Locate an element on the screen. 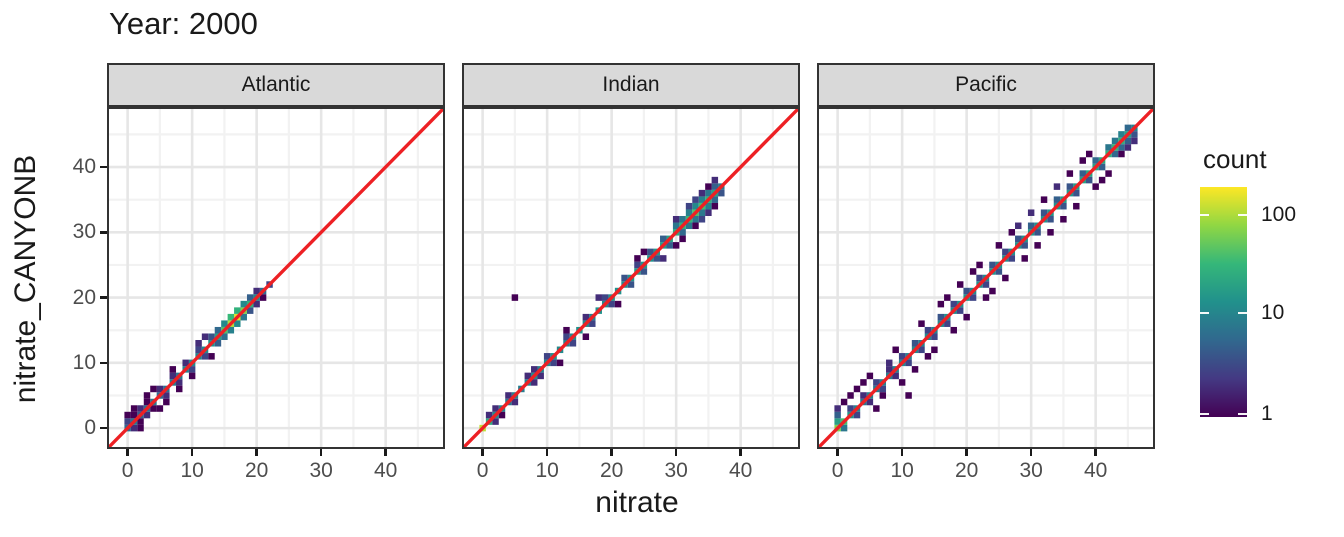  legend-colorbar is located at coordinates (1223, 302).